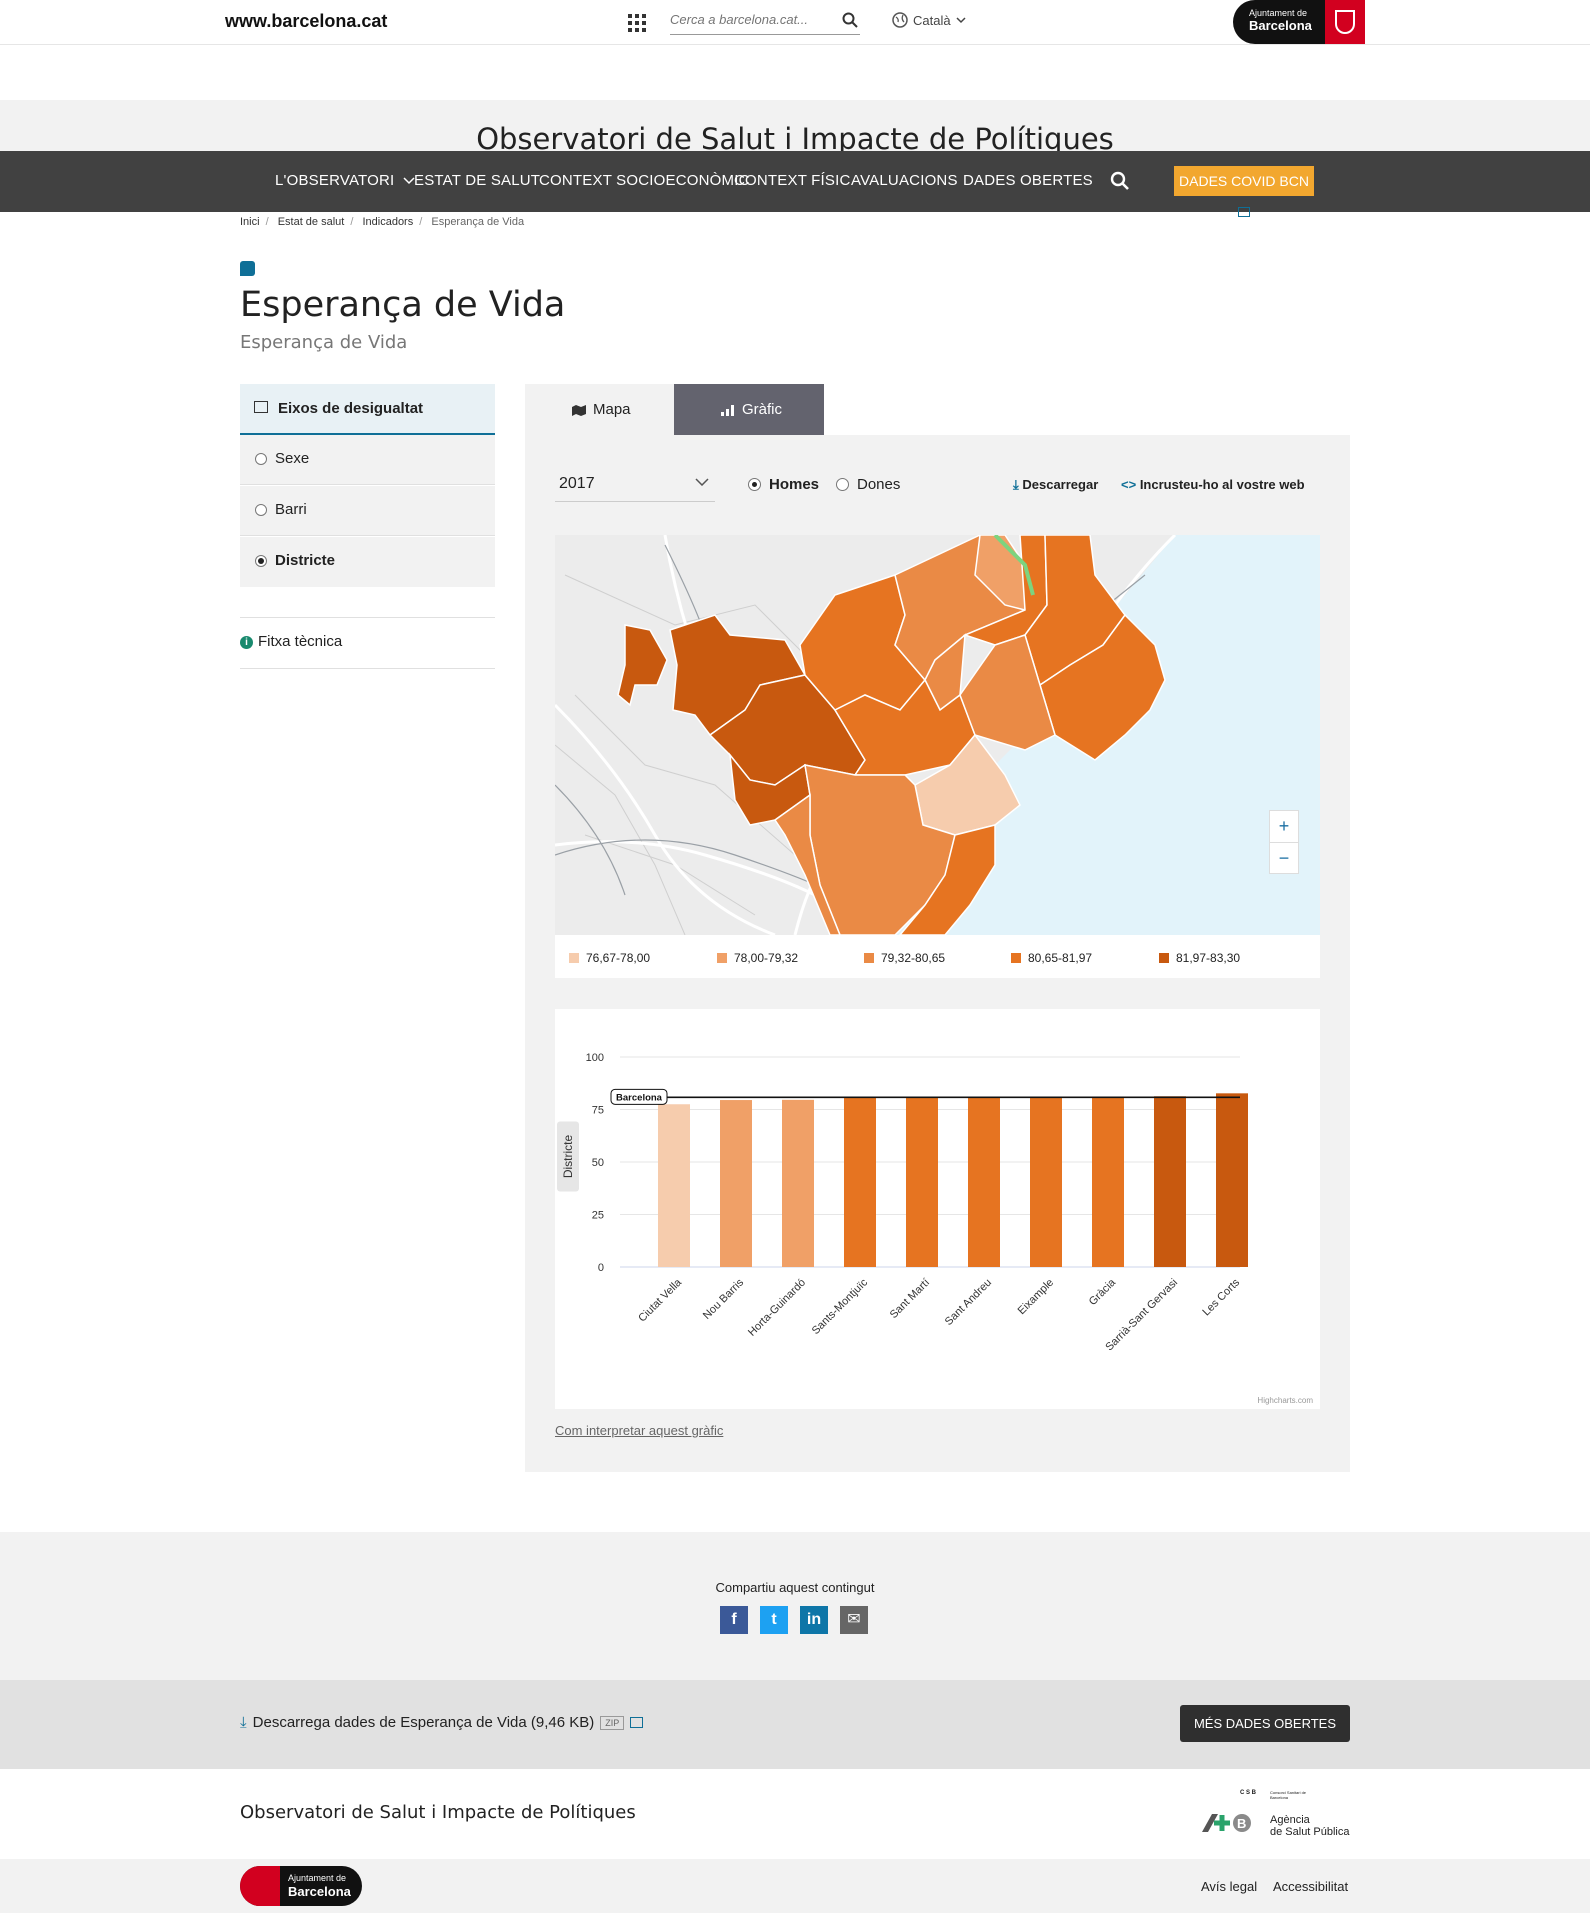  Describe the element at coordinates (1310, 1832) in the screenshot. I see `aspb-name-line2: de Salut Pública` at that location.